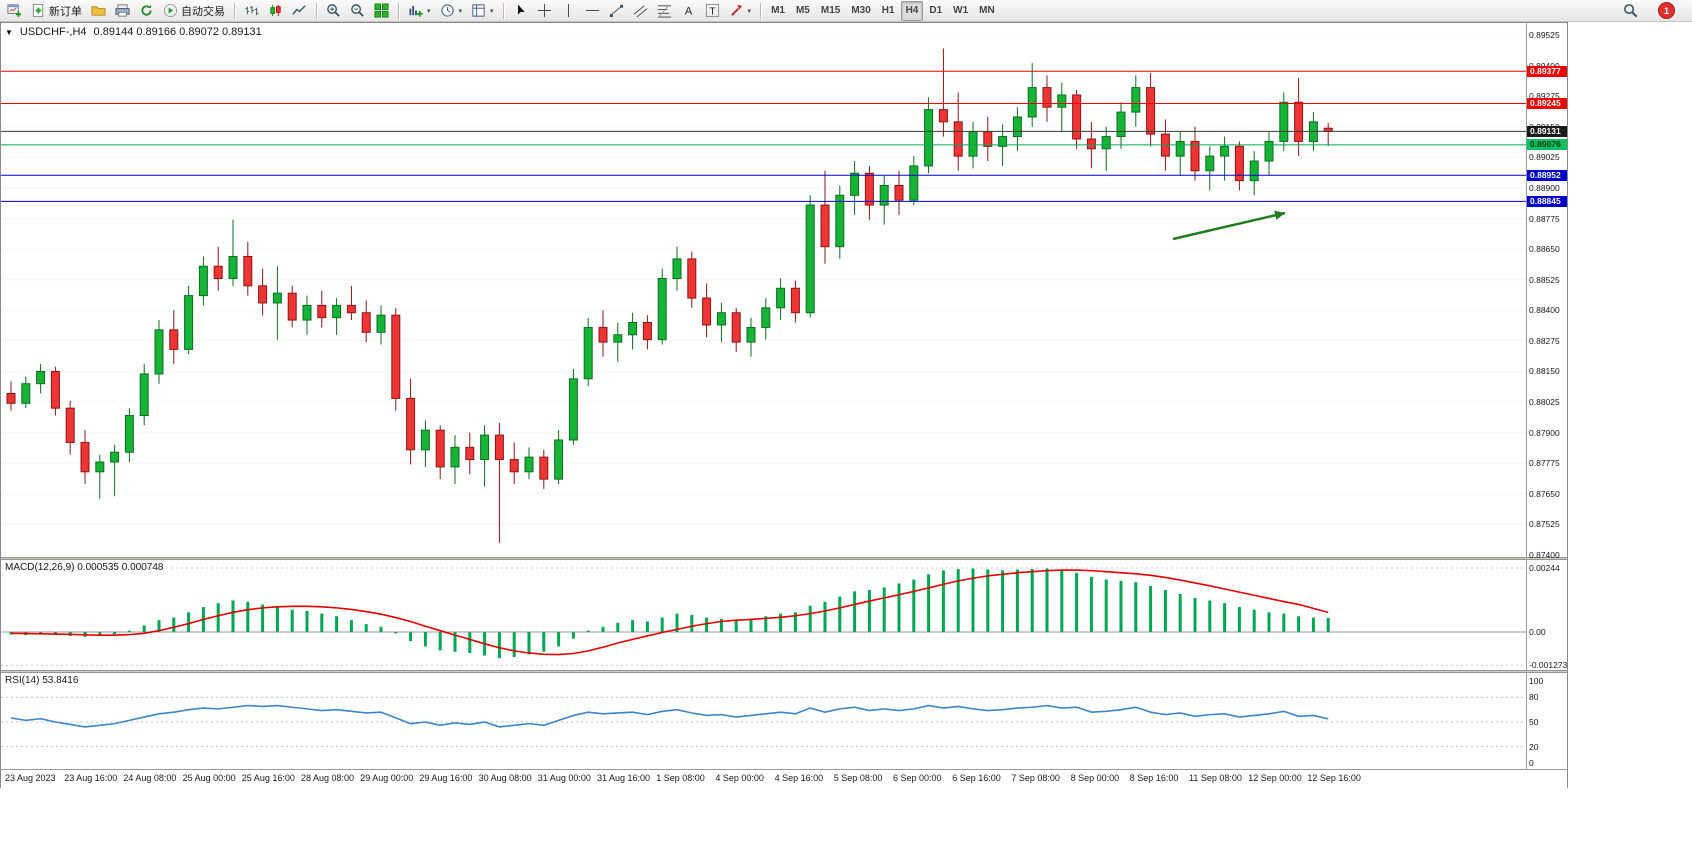 This screenshot has height=852, width=1692. I want to click on tf-h4-button: H4, so click(912, 10).